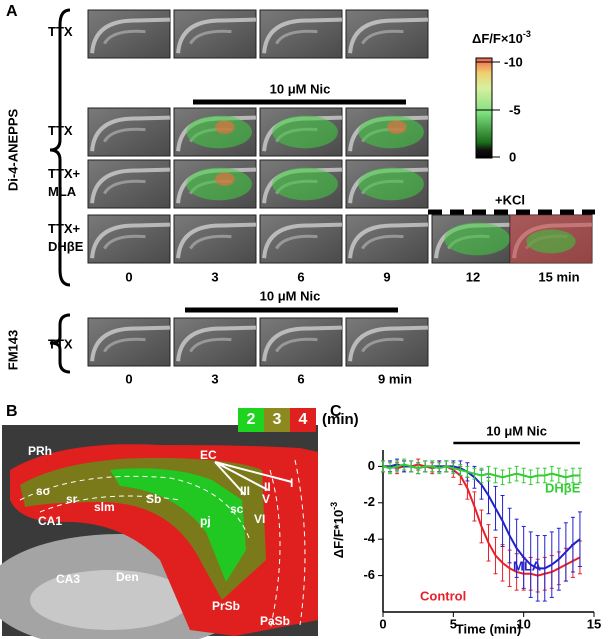 The height and width of the screenshot is (639, 616). Describe the element at coordinates (226, 606) in the screenshot. I see `region-label: PrSb` at that location.